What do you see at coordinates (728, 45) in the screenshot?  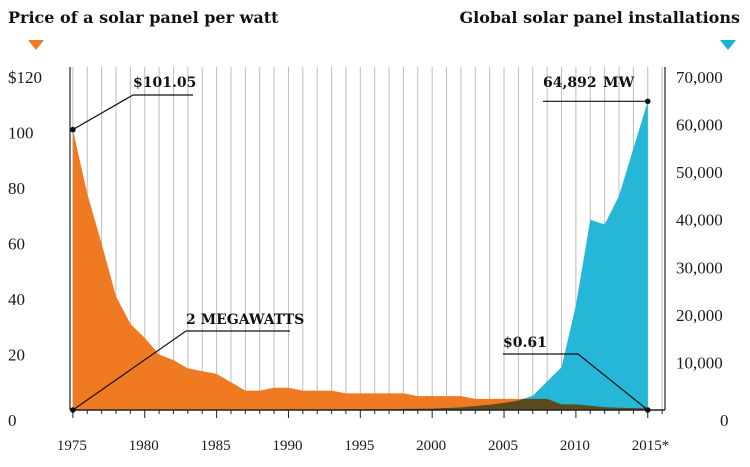 I see `right-legend-marker` at bounding box center [728, 45].